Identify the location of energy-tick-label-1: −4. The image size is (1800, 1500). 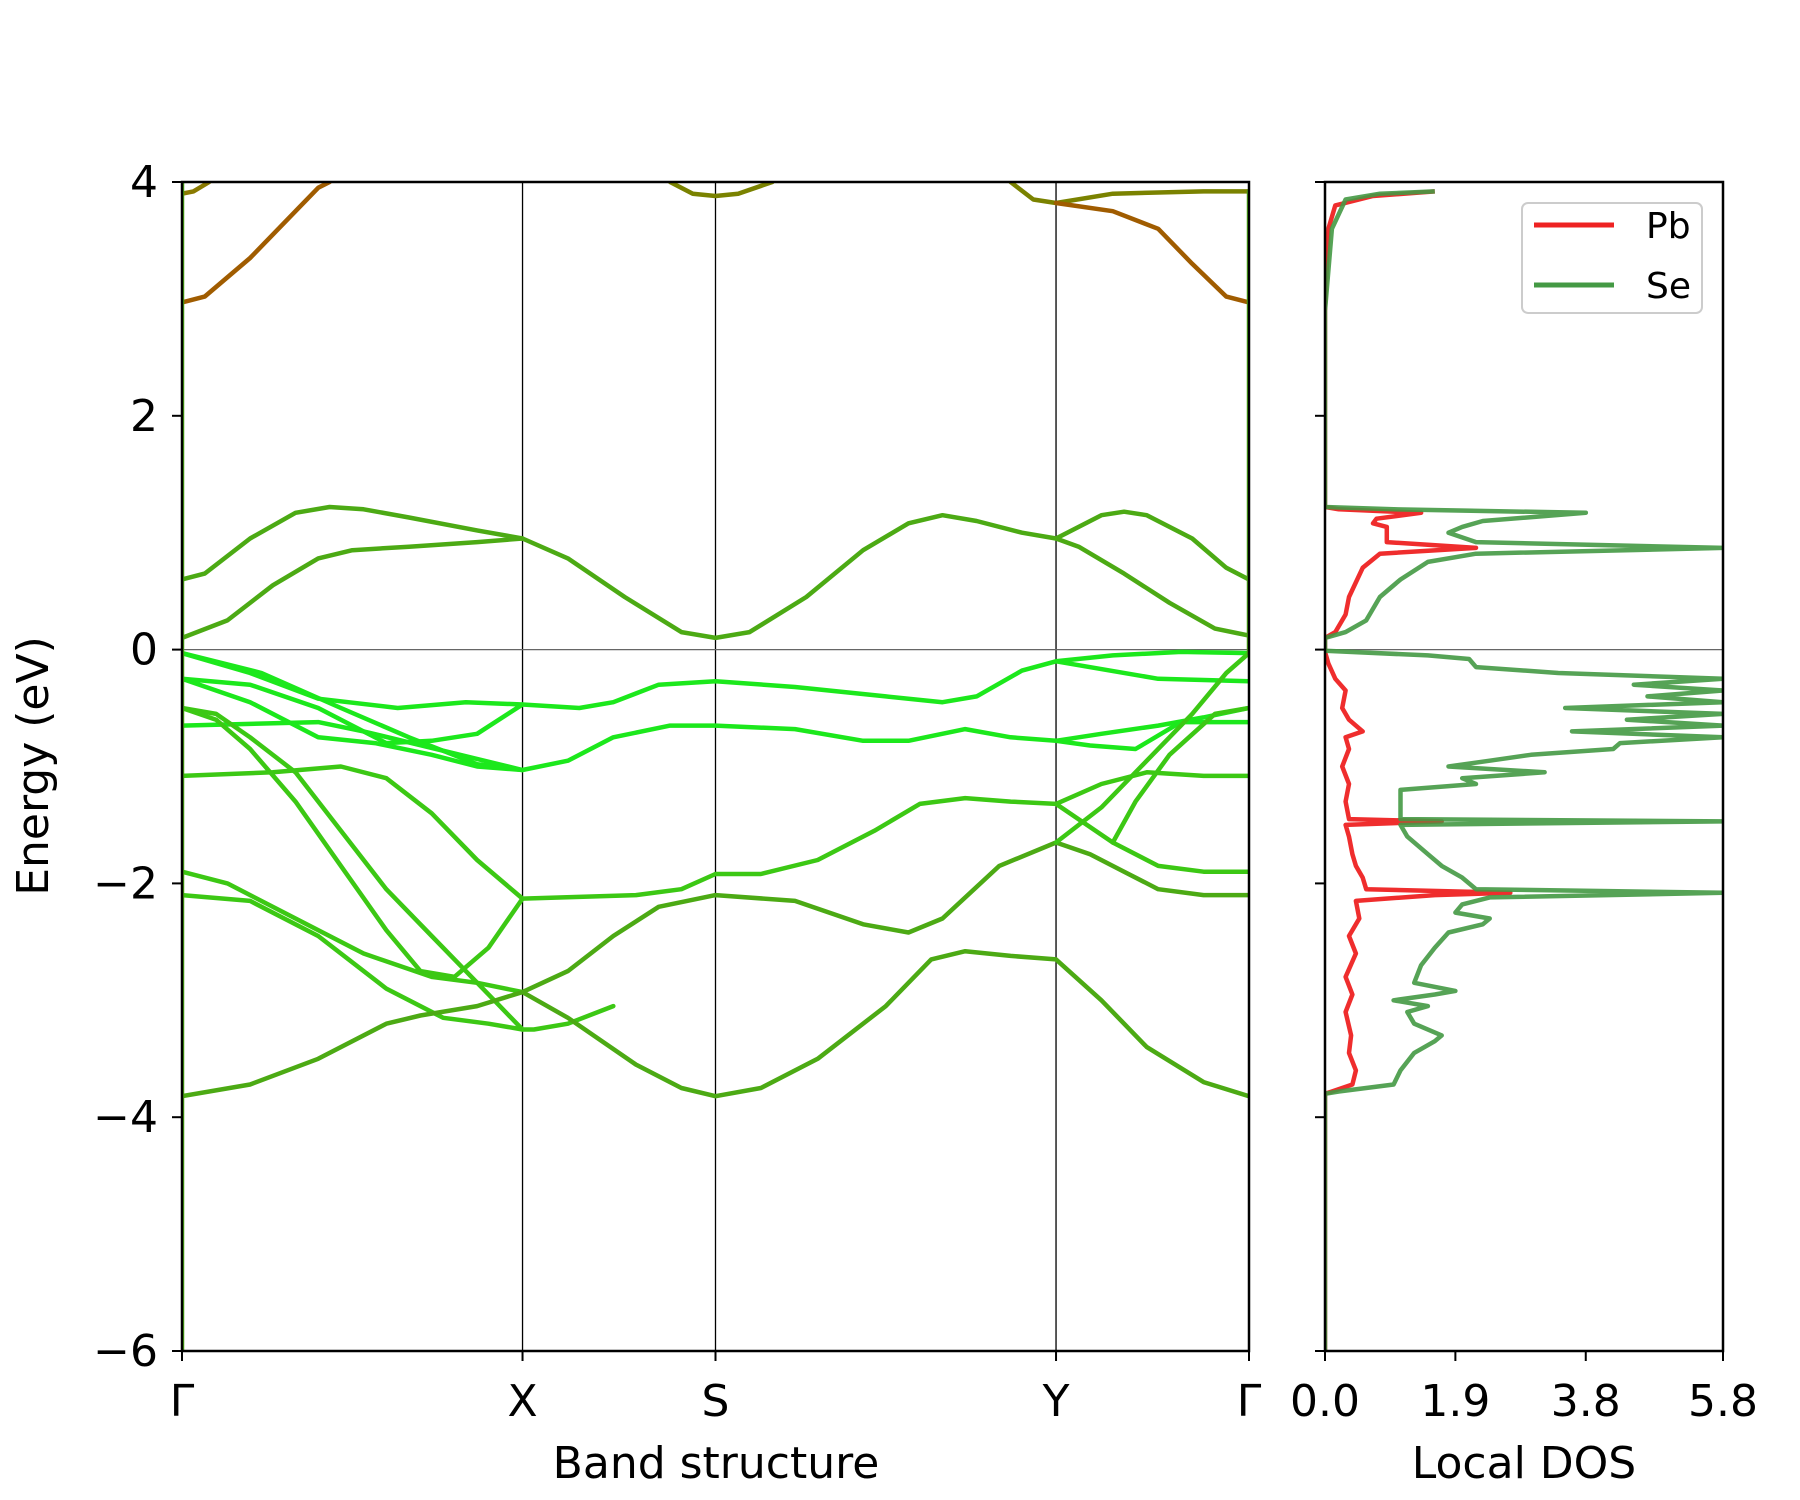
(125, 1117).